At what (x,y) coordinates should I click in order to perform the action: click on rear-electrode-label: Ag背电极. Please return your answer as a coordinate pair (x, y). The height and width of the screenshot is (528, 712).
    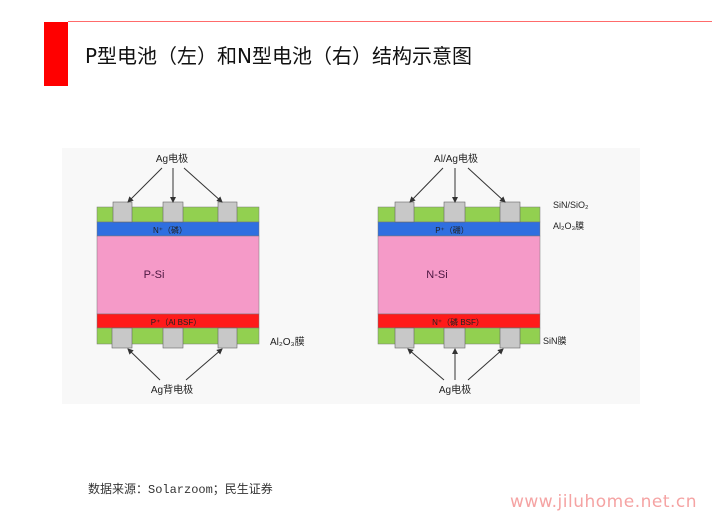
    Looking at the image, I should click on (172, 389).